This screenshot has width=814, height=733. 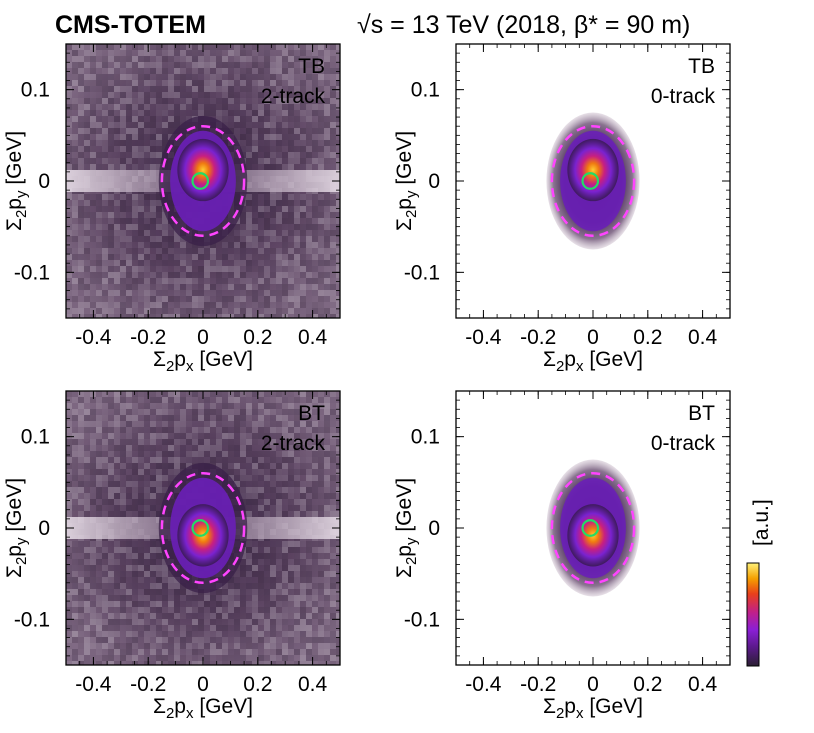 What do you see at coordinates (130, 25) in the screenshot?
I see `experiment-label: CMS-TOTEM` at bounding box center [130, 25].